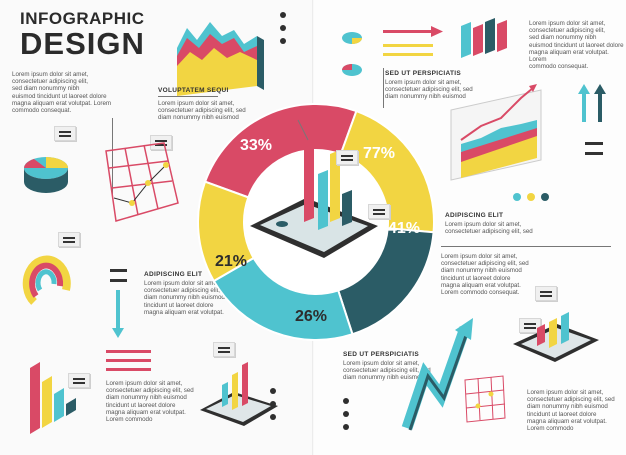  I want to click on sed-ut-top-heading: SED UT PERSPICIATIS, so click(423, 73).